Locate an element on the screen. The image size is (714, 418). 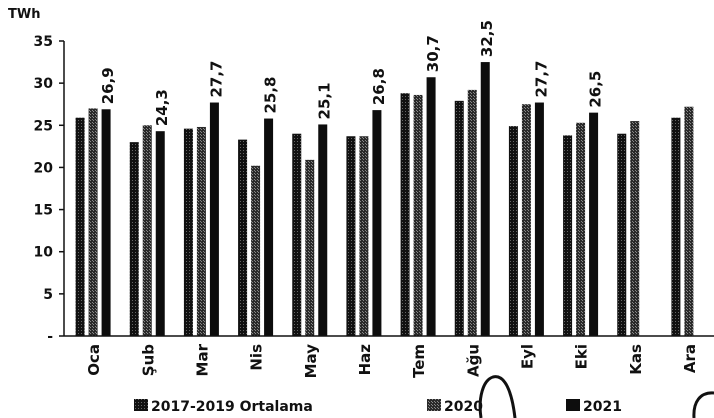
x-tick-label-Eyl: Eyl is located at coordinates (527, 356).